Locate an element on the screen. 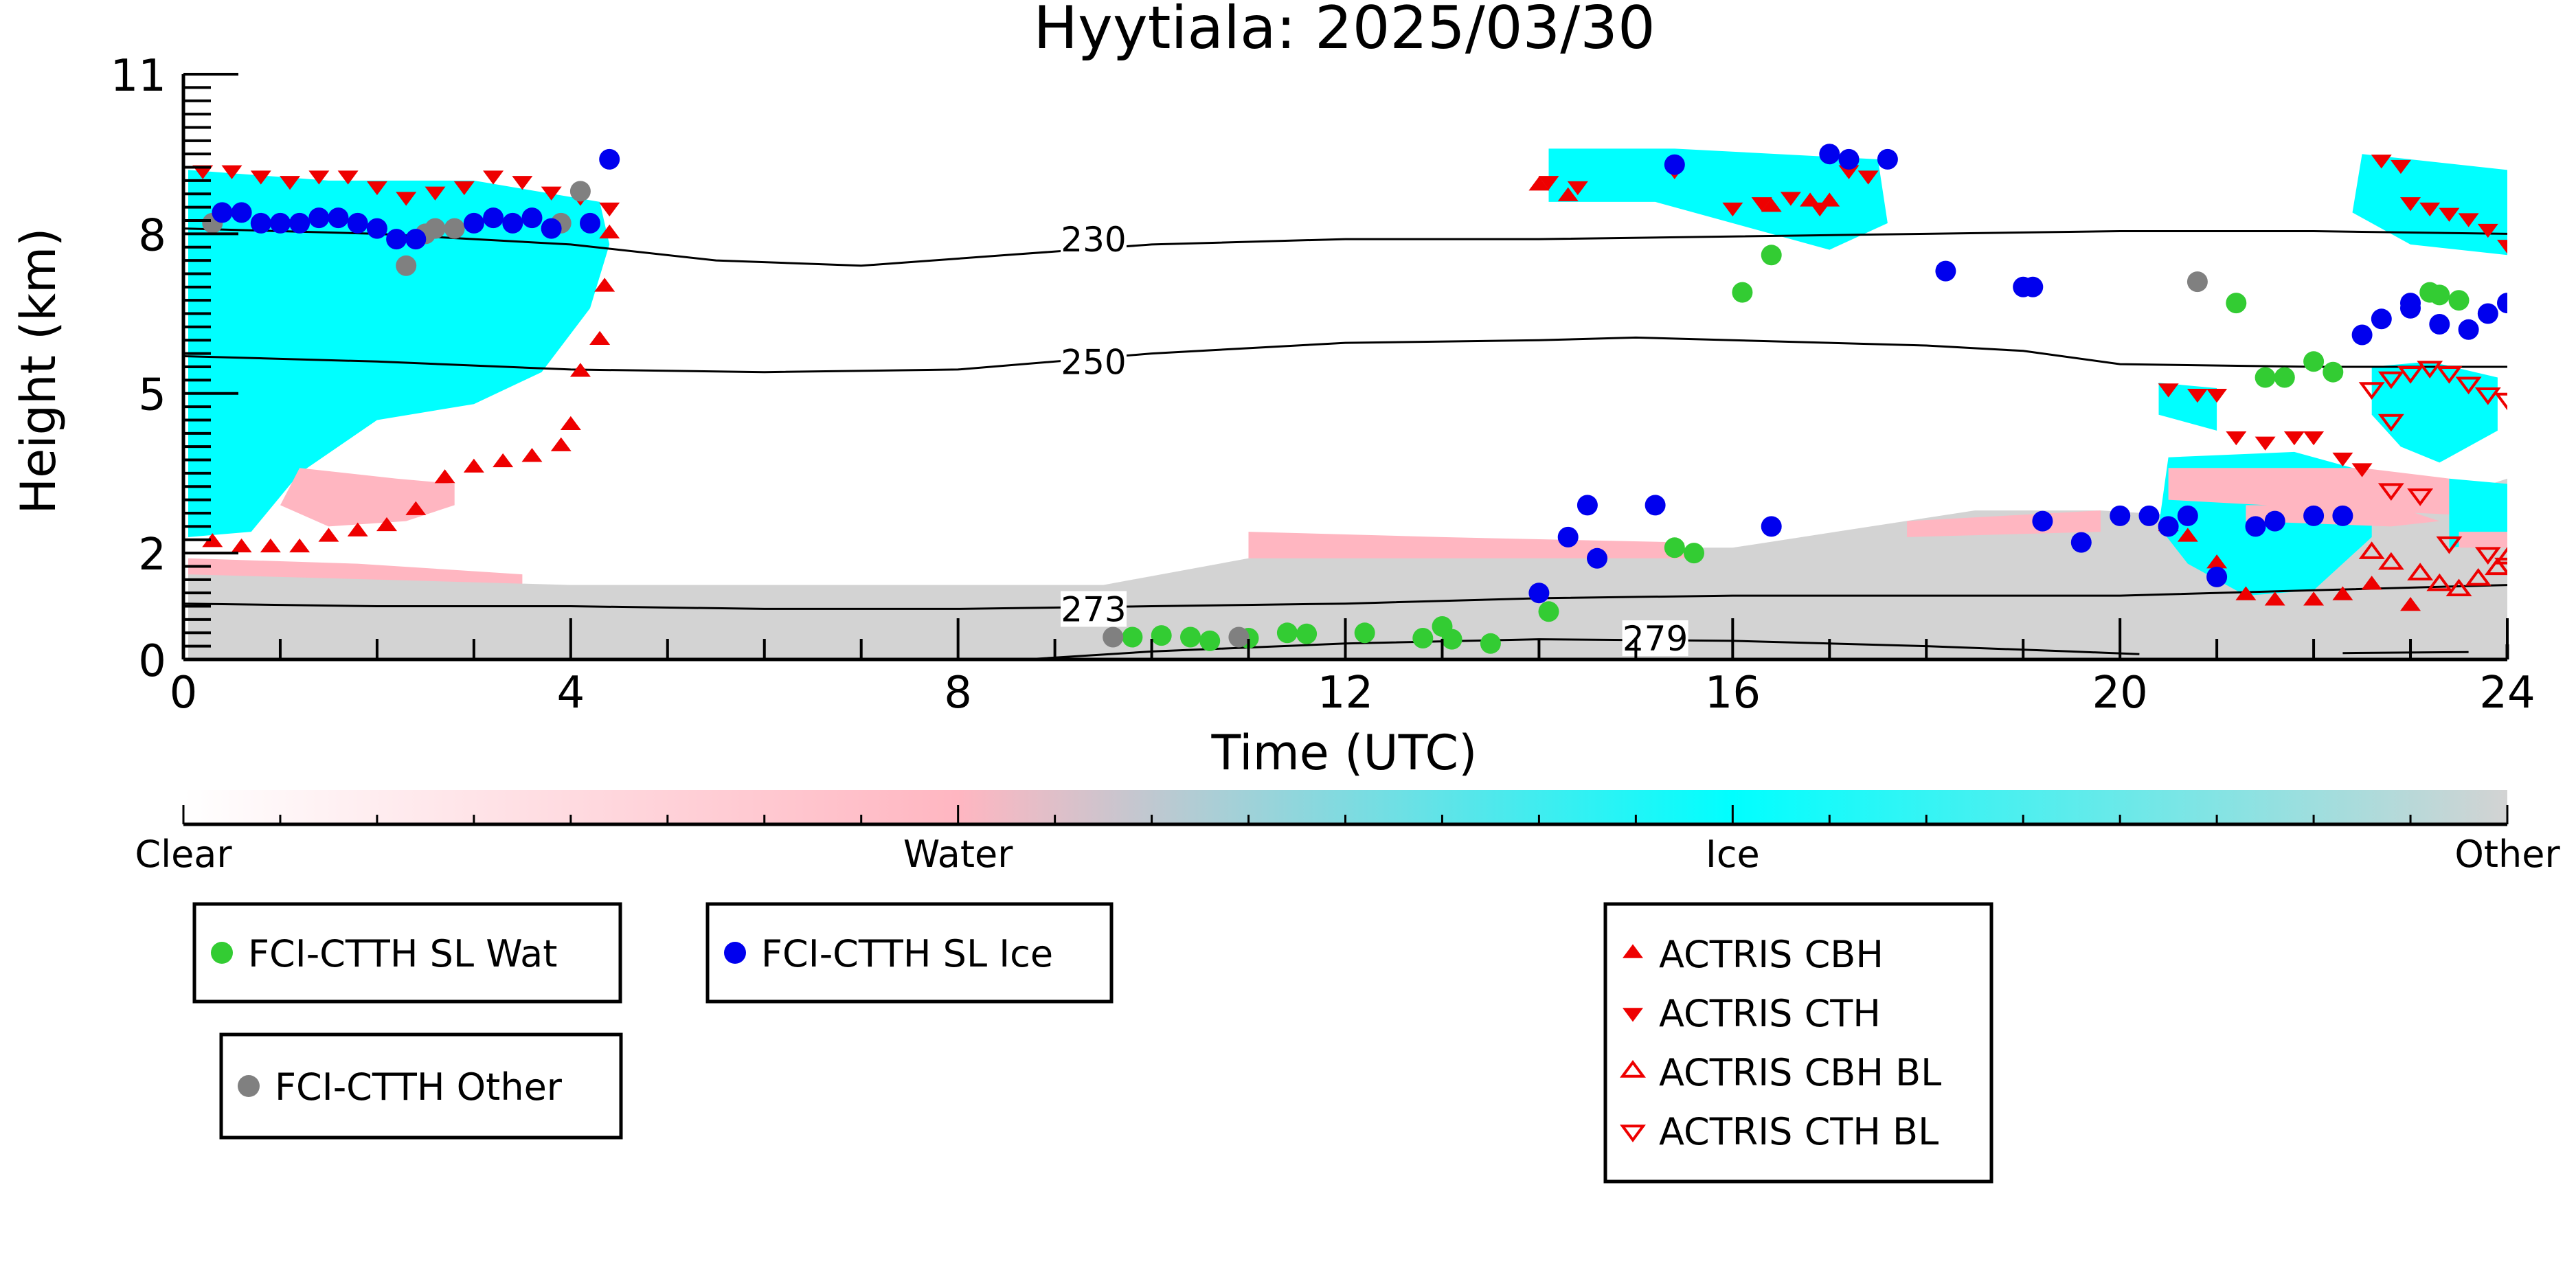 The height and width of the screenshot is (1288, 2576). contour-label-250: 250 is located at coordinates (1093, 362).